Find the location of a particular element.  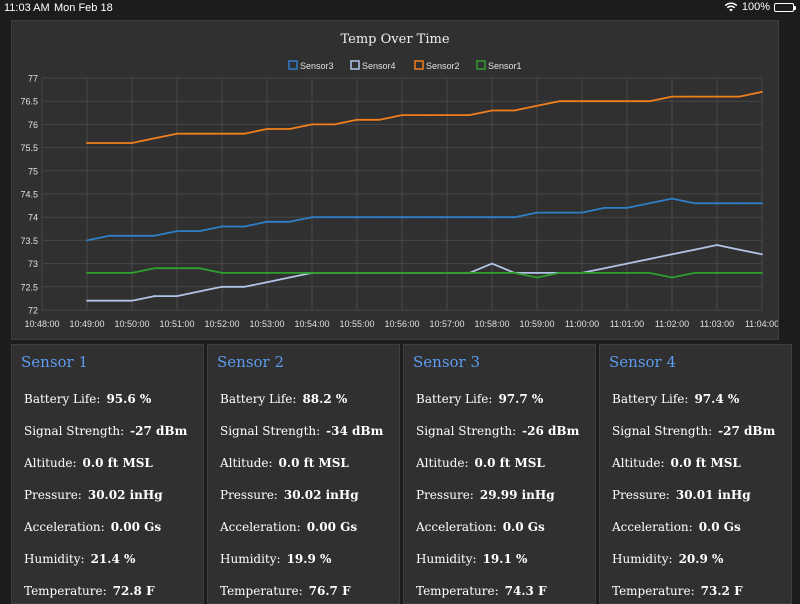

legend-label-sensor4: Sensor4 is located at coordinates (379, 66).